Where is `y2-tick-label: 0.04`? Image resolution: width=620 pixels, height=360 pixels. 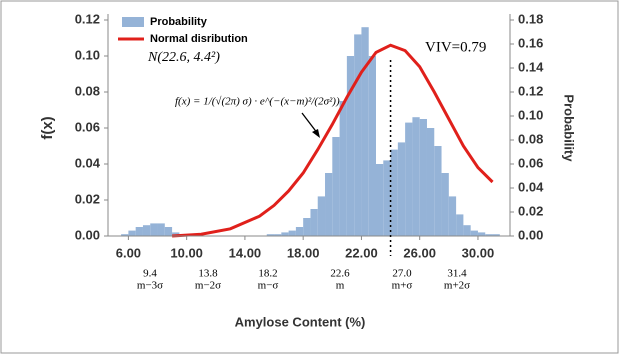 y2-tick-label: 0.04 is located at coordinates (531, 186).